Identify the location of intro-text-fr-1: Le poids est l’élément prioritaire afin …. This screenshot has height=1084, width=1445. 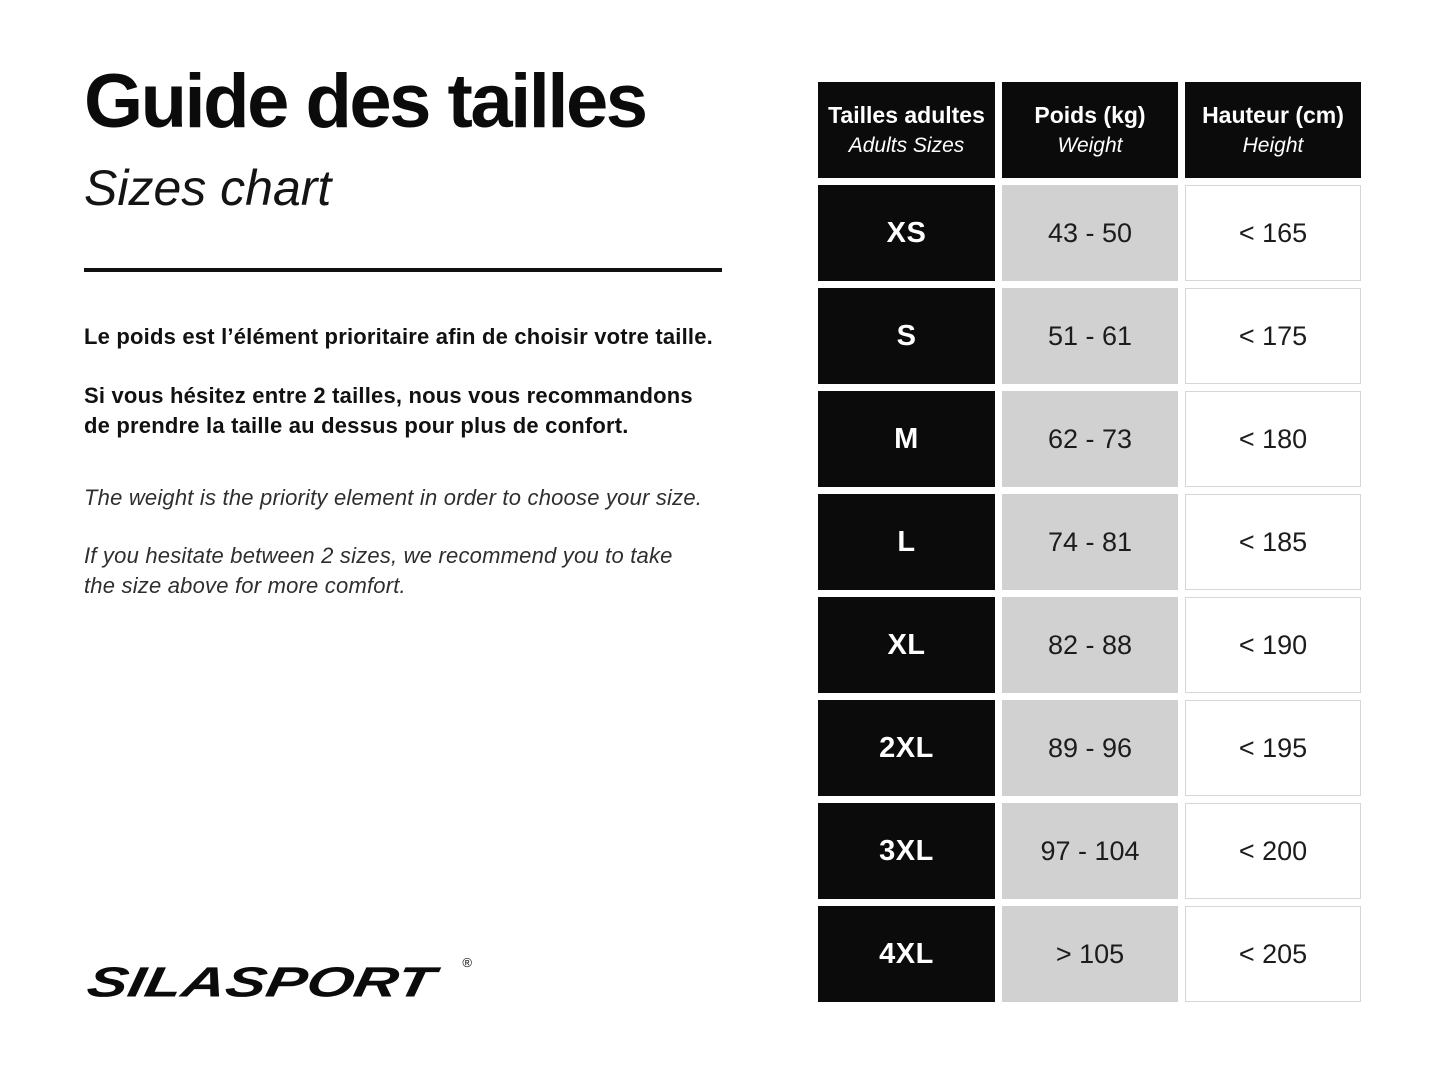
(434, 337).